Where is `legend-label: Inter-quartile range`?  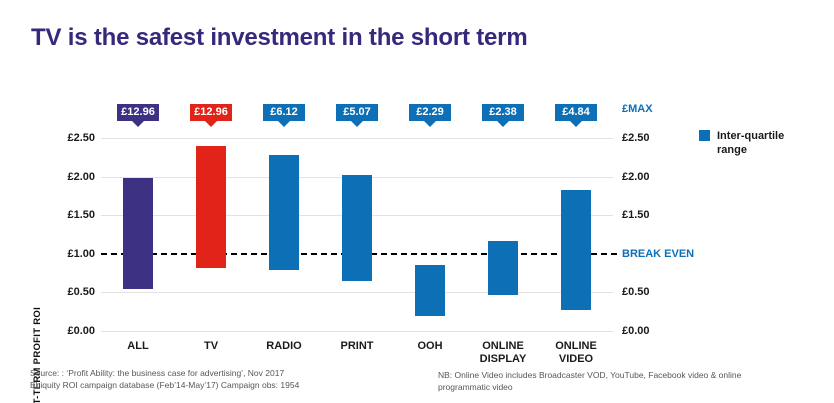 legend-label: Inter-quartile range is located at coordinates (751, 143).